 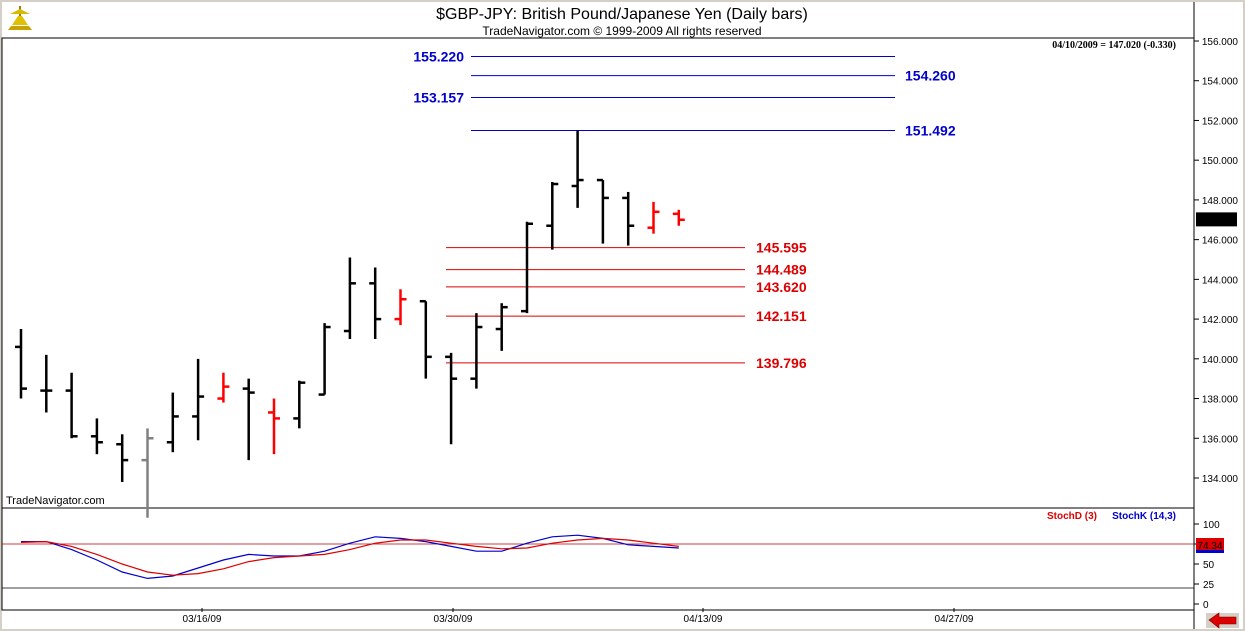 I want to click on legend-stochk: StochK (14,3), so click(x=1144, y=516).